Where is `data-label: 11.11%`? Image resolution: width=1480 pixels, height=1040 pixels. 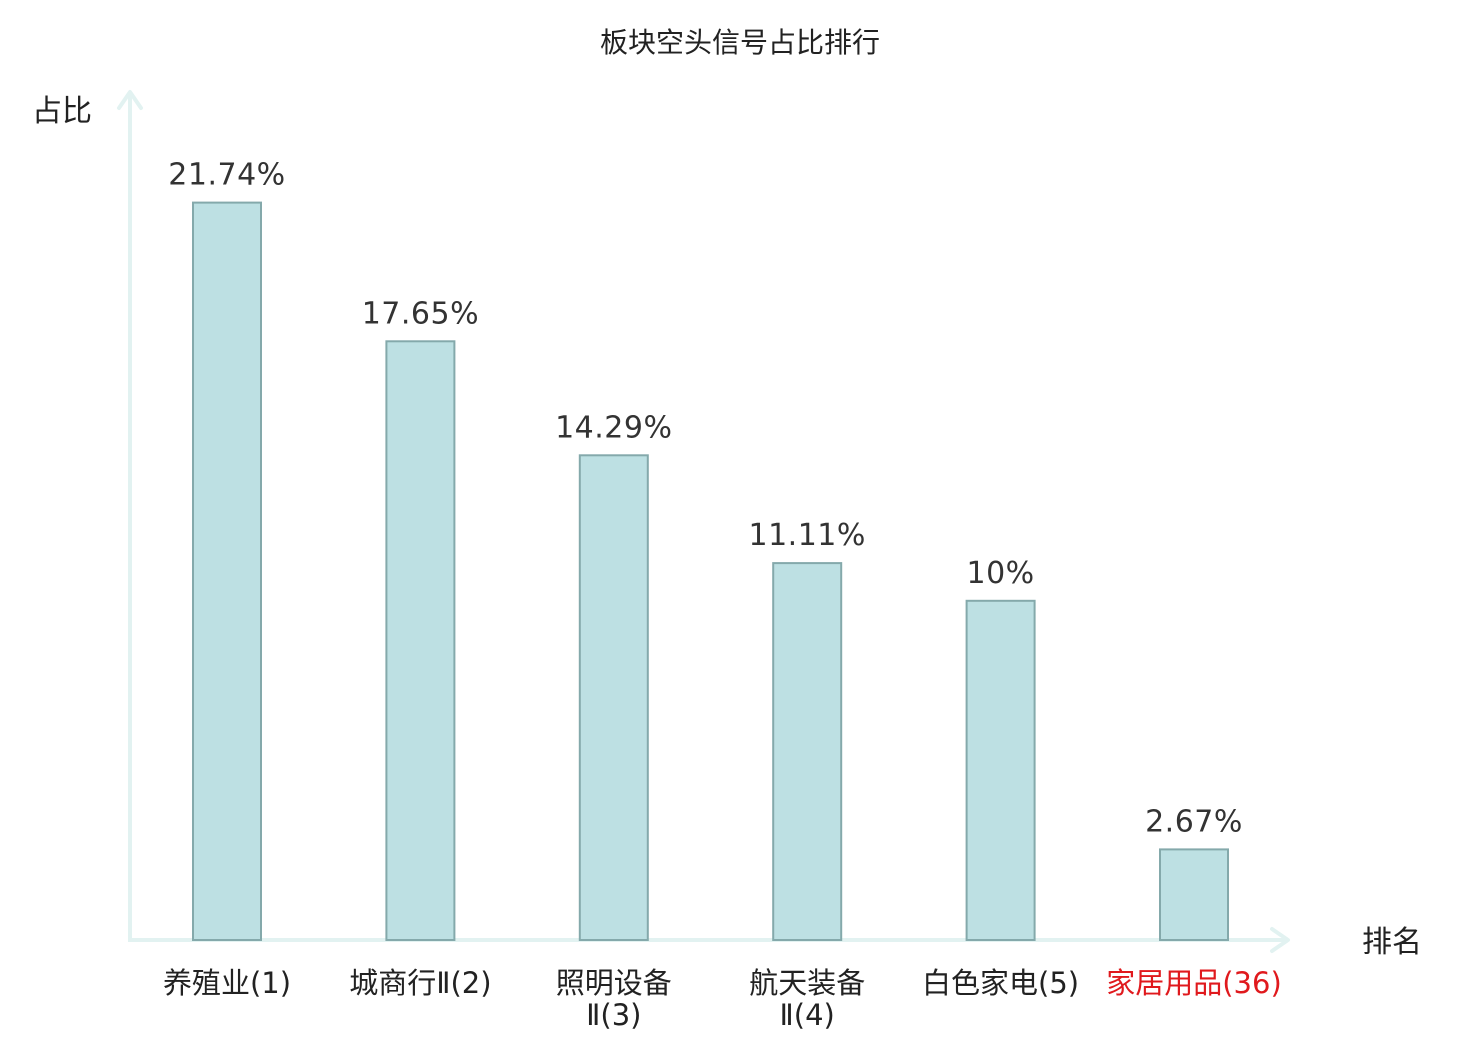 data-label: 11.11% is located at coordinates (807, 535).